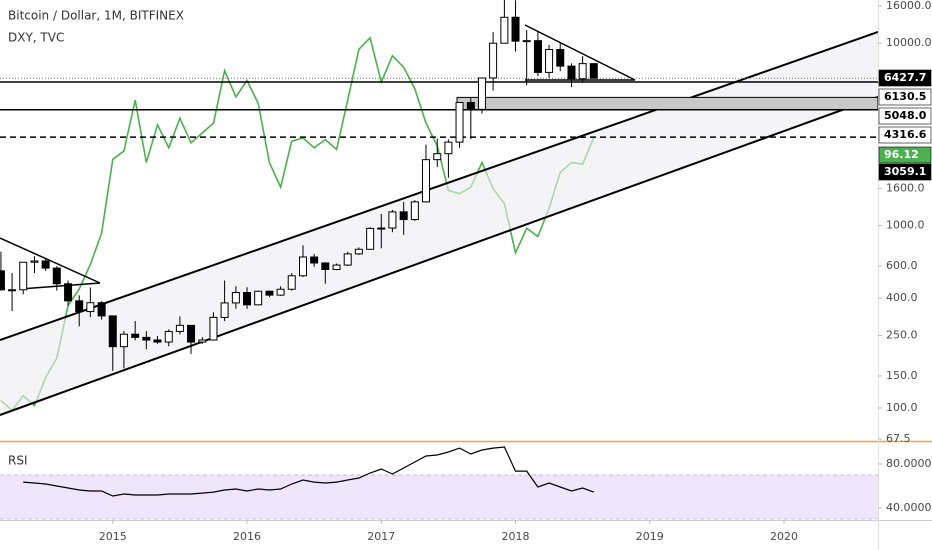  What do you see at coordinates (909, 6) in the screenshot?
I see `y-tick-label: 16000.0` at bounding box center [909, 6].